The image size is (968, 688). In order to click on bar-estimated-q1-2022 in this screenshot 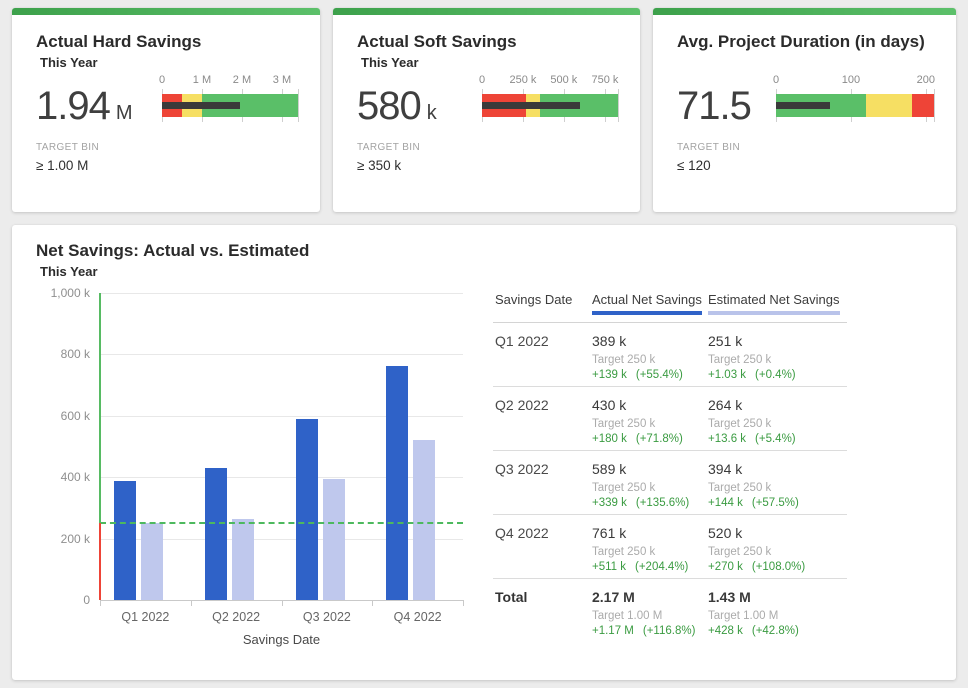, I will do `click(152, 561)`.